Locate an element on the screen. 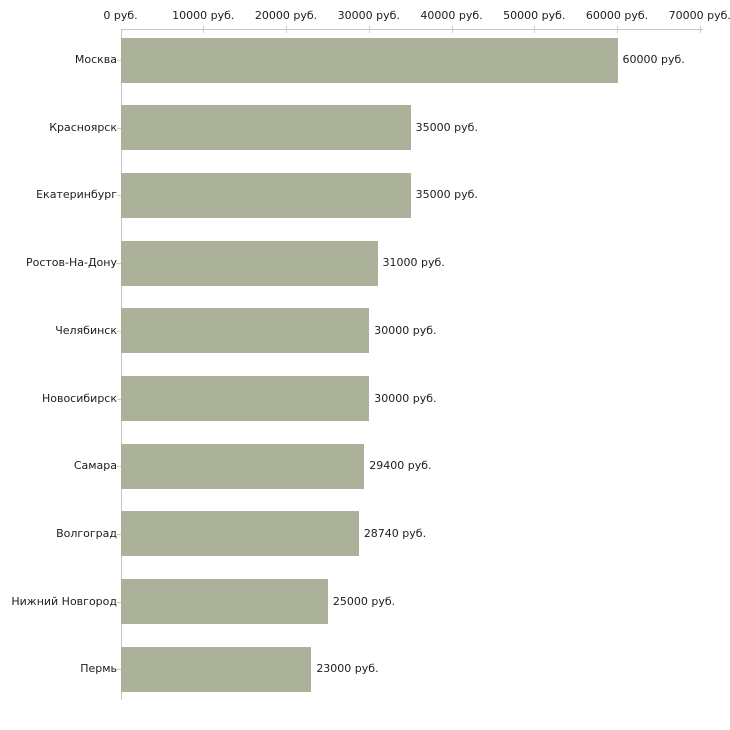 This screenshot has width=730, height=730. value-label: 23000 руб. is located at coordinates (347, 669).